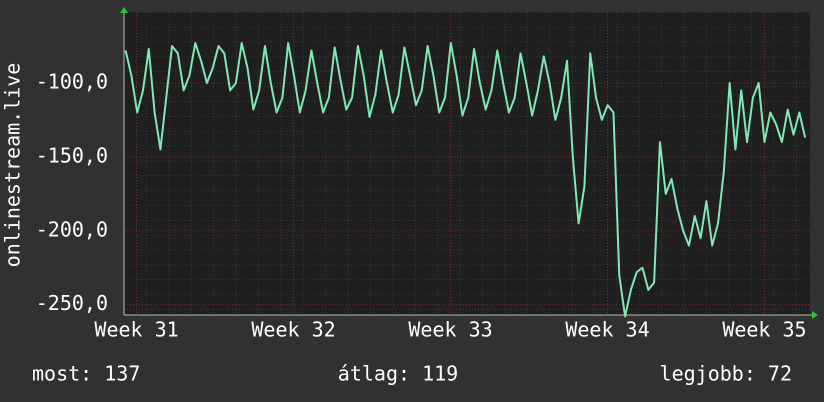 This screenshot has width=824, height=402. I want to click on y-tick-label: -100,0, so click(72, 81).